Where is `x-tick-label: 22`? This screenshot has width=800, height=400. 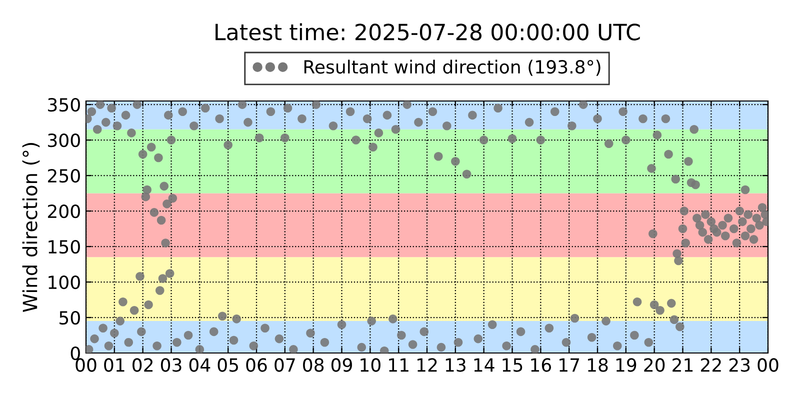
x-tick-label: 22 is located at coordinates (711, 365).